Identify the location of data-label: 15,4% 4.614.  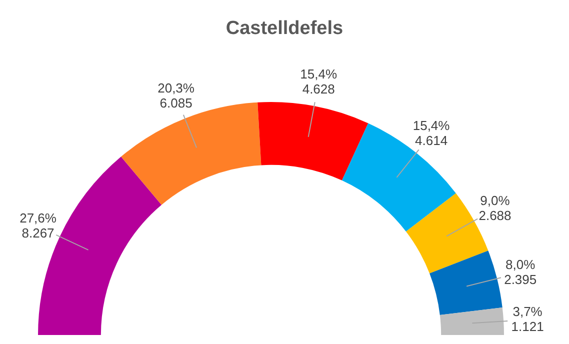
(431, 133).